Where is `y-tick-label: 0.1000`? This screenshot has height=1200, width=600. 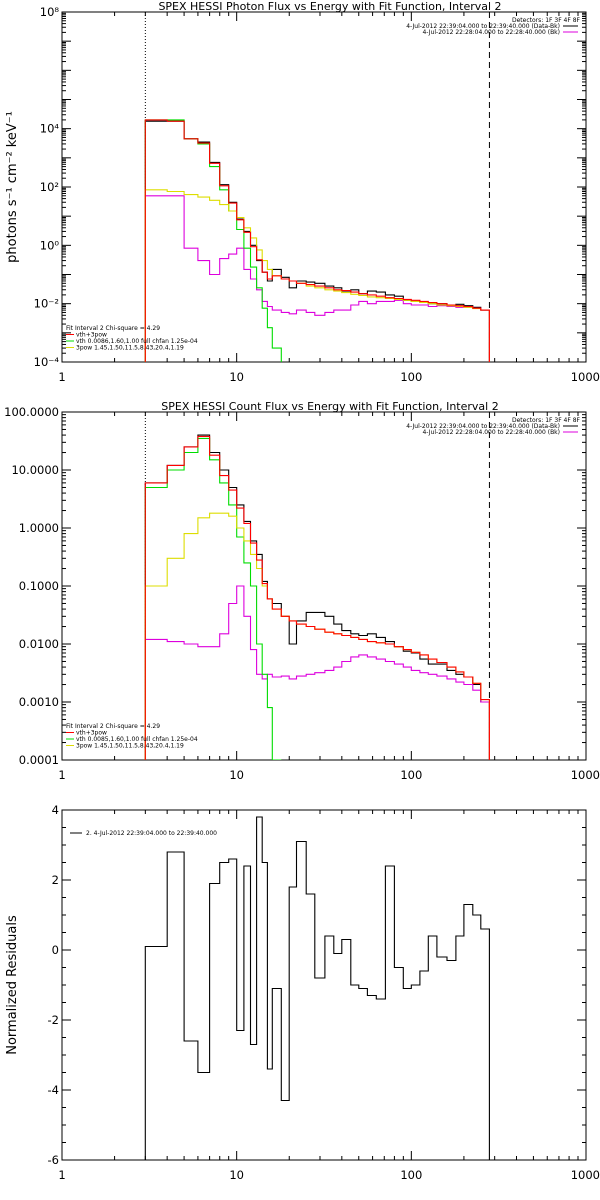
y-tick-label: 0.1000 is located at coordinates (39, 586).